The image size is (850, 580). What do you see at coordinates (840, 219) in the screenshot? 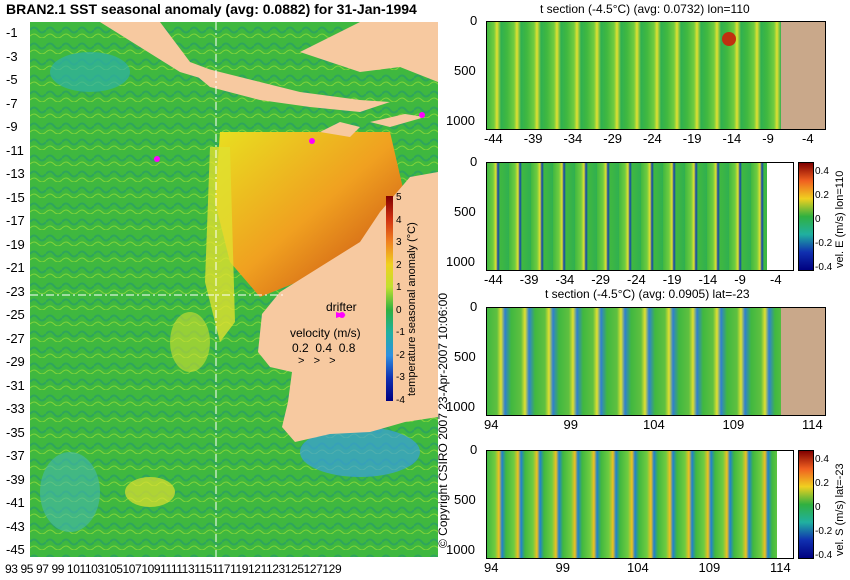
I see `panel2-colorbar-label: vel. E (m/s) lon=110` at bounding box center [840, 219].